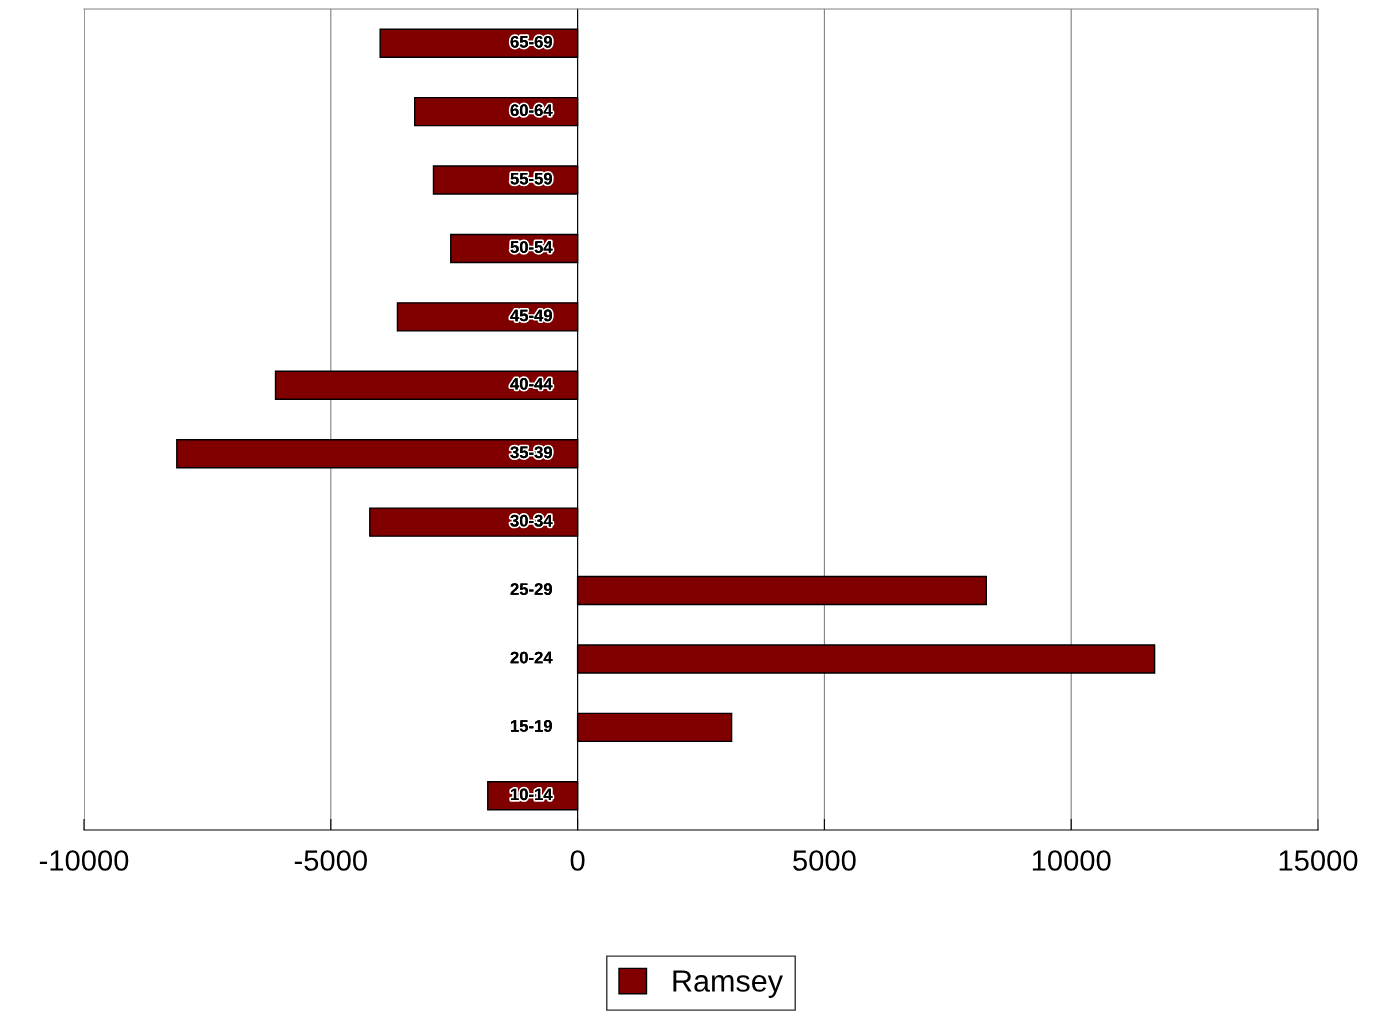 The height and width of the screenshot is (1015, 1393). What do you see at coordinates (1318, 860) in the screenshot?
I see `x-tick-label: 15000` at bounding box center [1318, 860].